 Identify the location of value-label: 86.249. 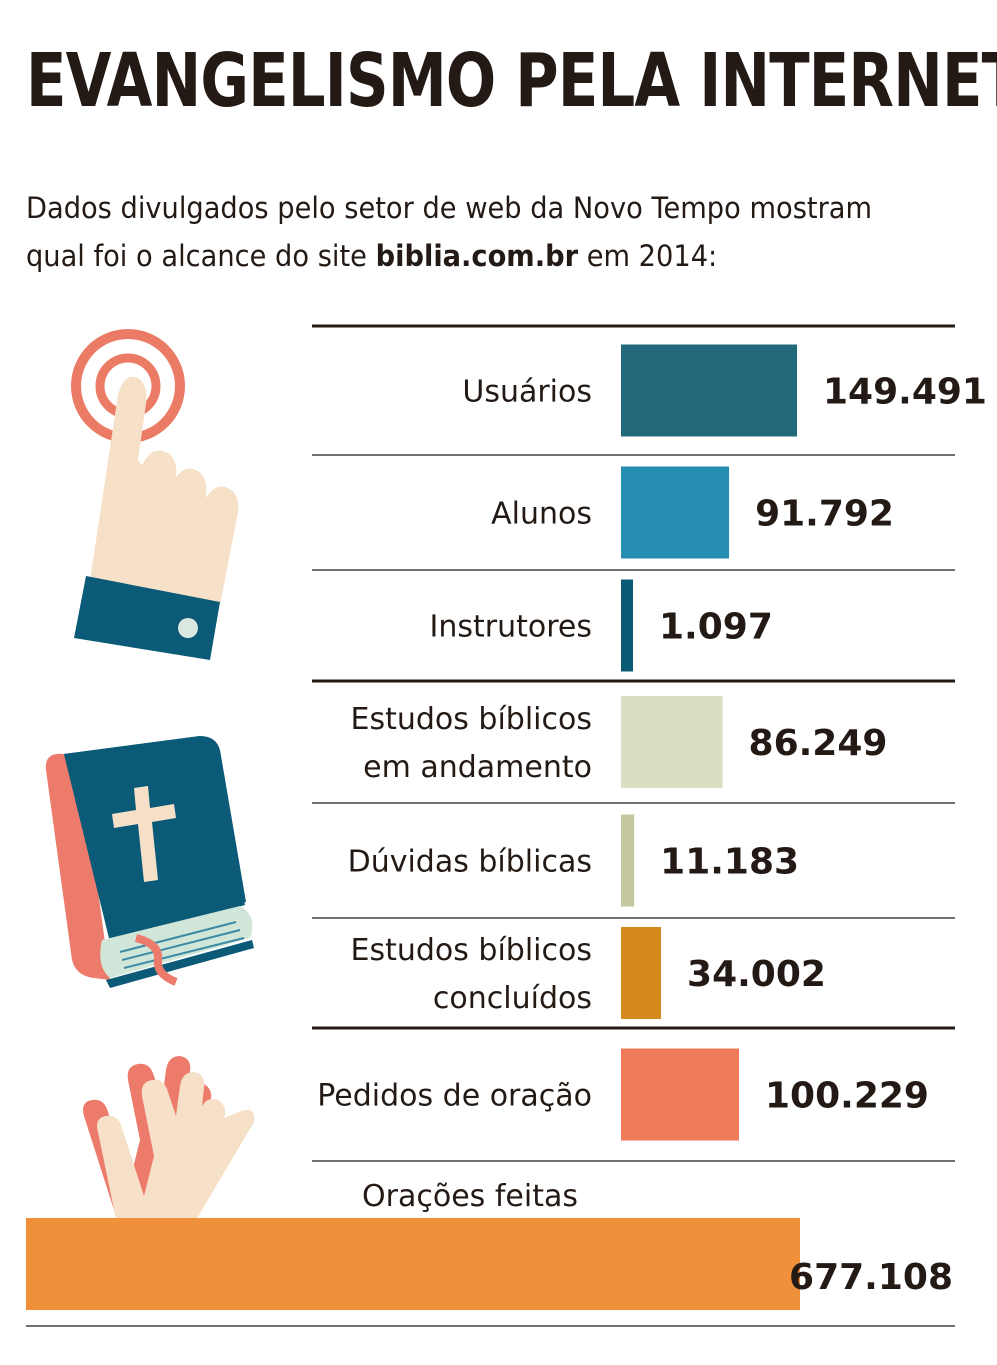
(818, 743).